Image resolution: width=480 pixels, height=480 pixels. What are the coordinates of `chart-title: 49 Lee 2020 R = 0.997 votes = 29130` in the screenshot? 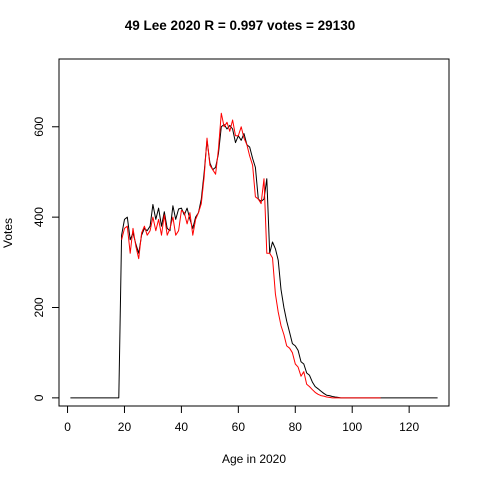 It's located at (240, 25).